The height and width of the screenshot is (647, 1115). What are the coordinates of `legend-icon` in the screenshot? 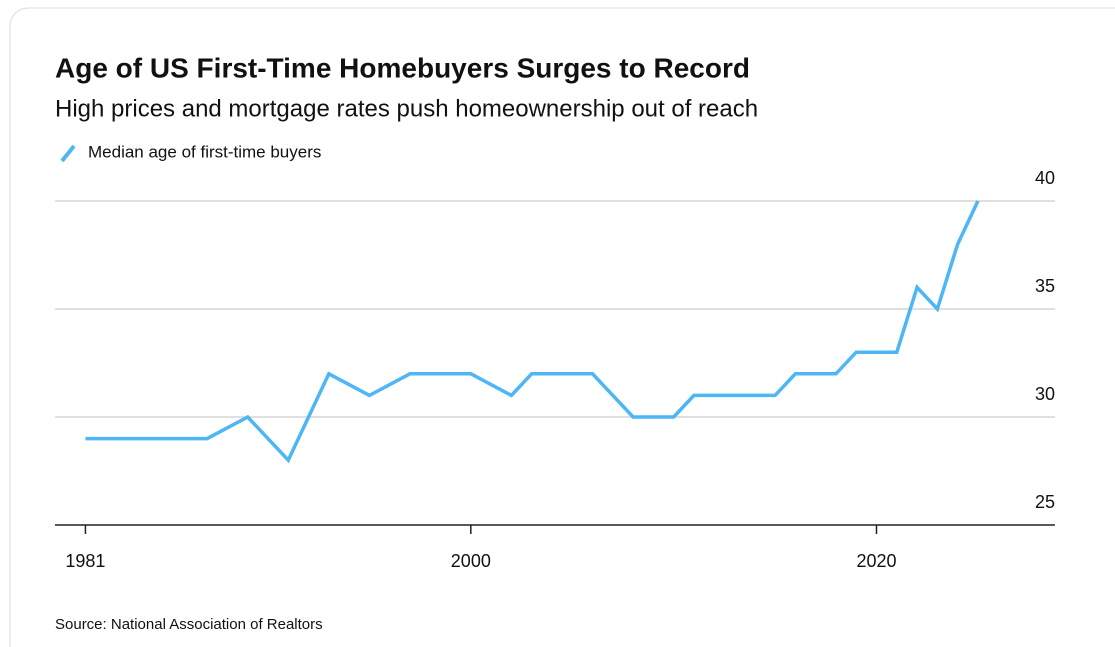 It's located at (68, 153).